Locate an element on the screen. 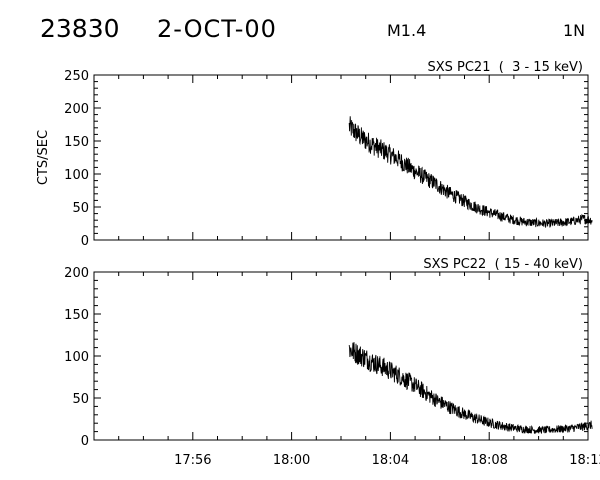 The width and height of the screenshot is (600, 480). x-tick-label: 18:00 is located at coordinates (291, 460).